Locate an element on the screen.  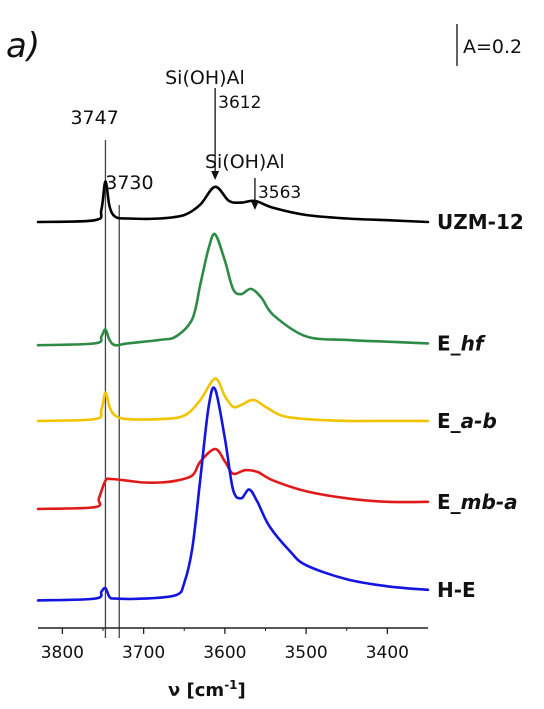
peak-annotations: Si(OH)Al 3612 Si(OH)Al 3563 is located at coordinates (233, 138).